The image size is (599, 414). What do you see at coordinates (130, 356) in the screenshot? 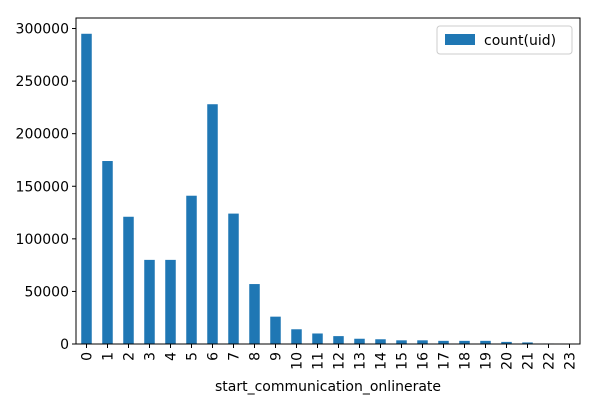
I see `x-tick-label: 2` at bounding box center [130, 356].